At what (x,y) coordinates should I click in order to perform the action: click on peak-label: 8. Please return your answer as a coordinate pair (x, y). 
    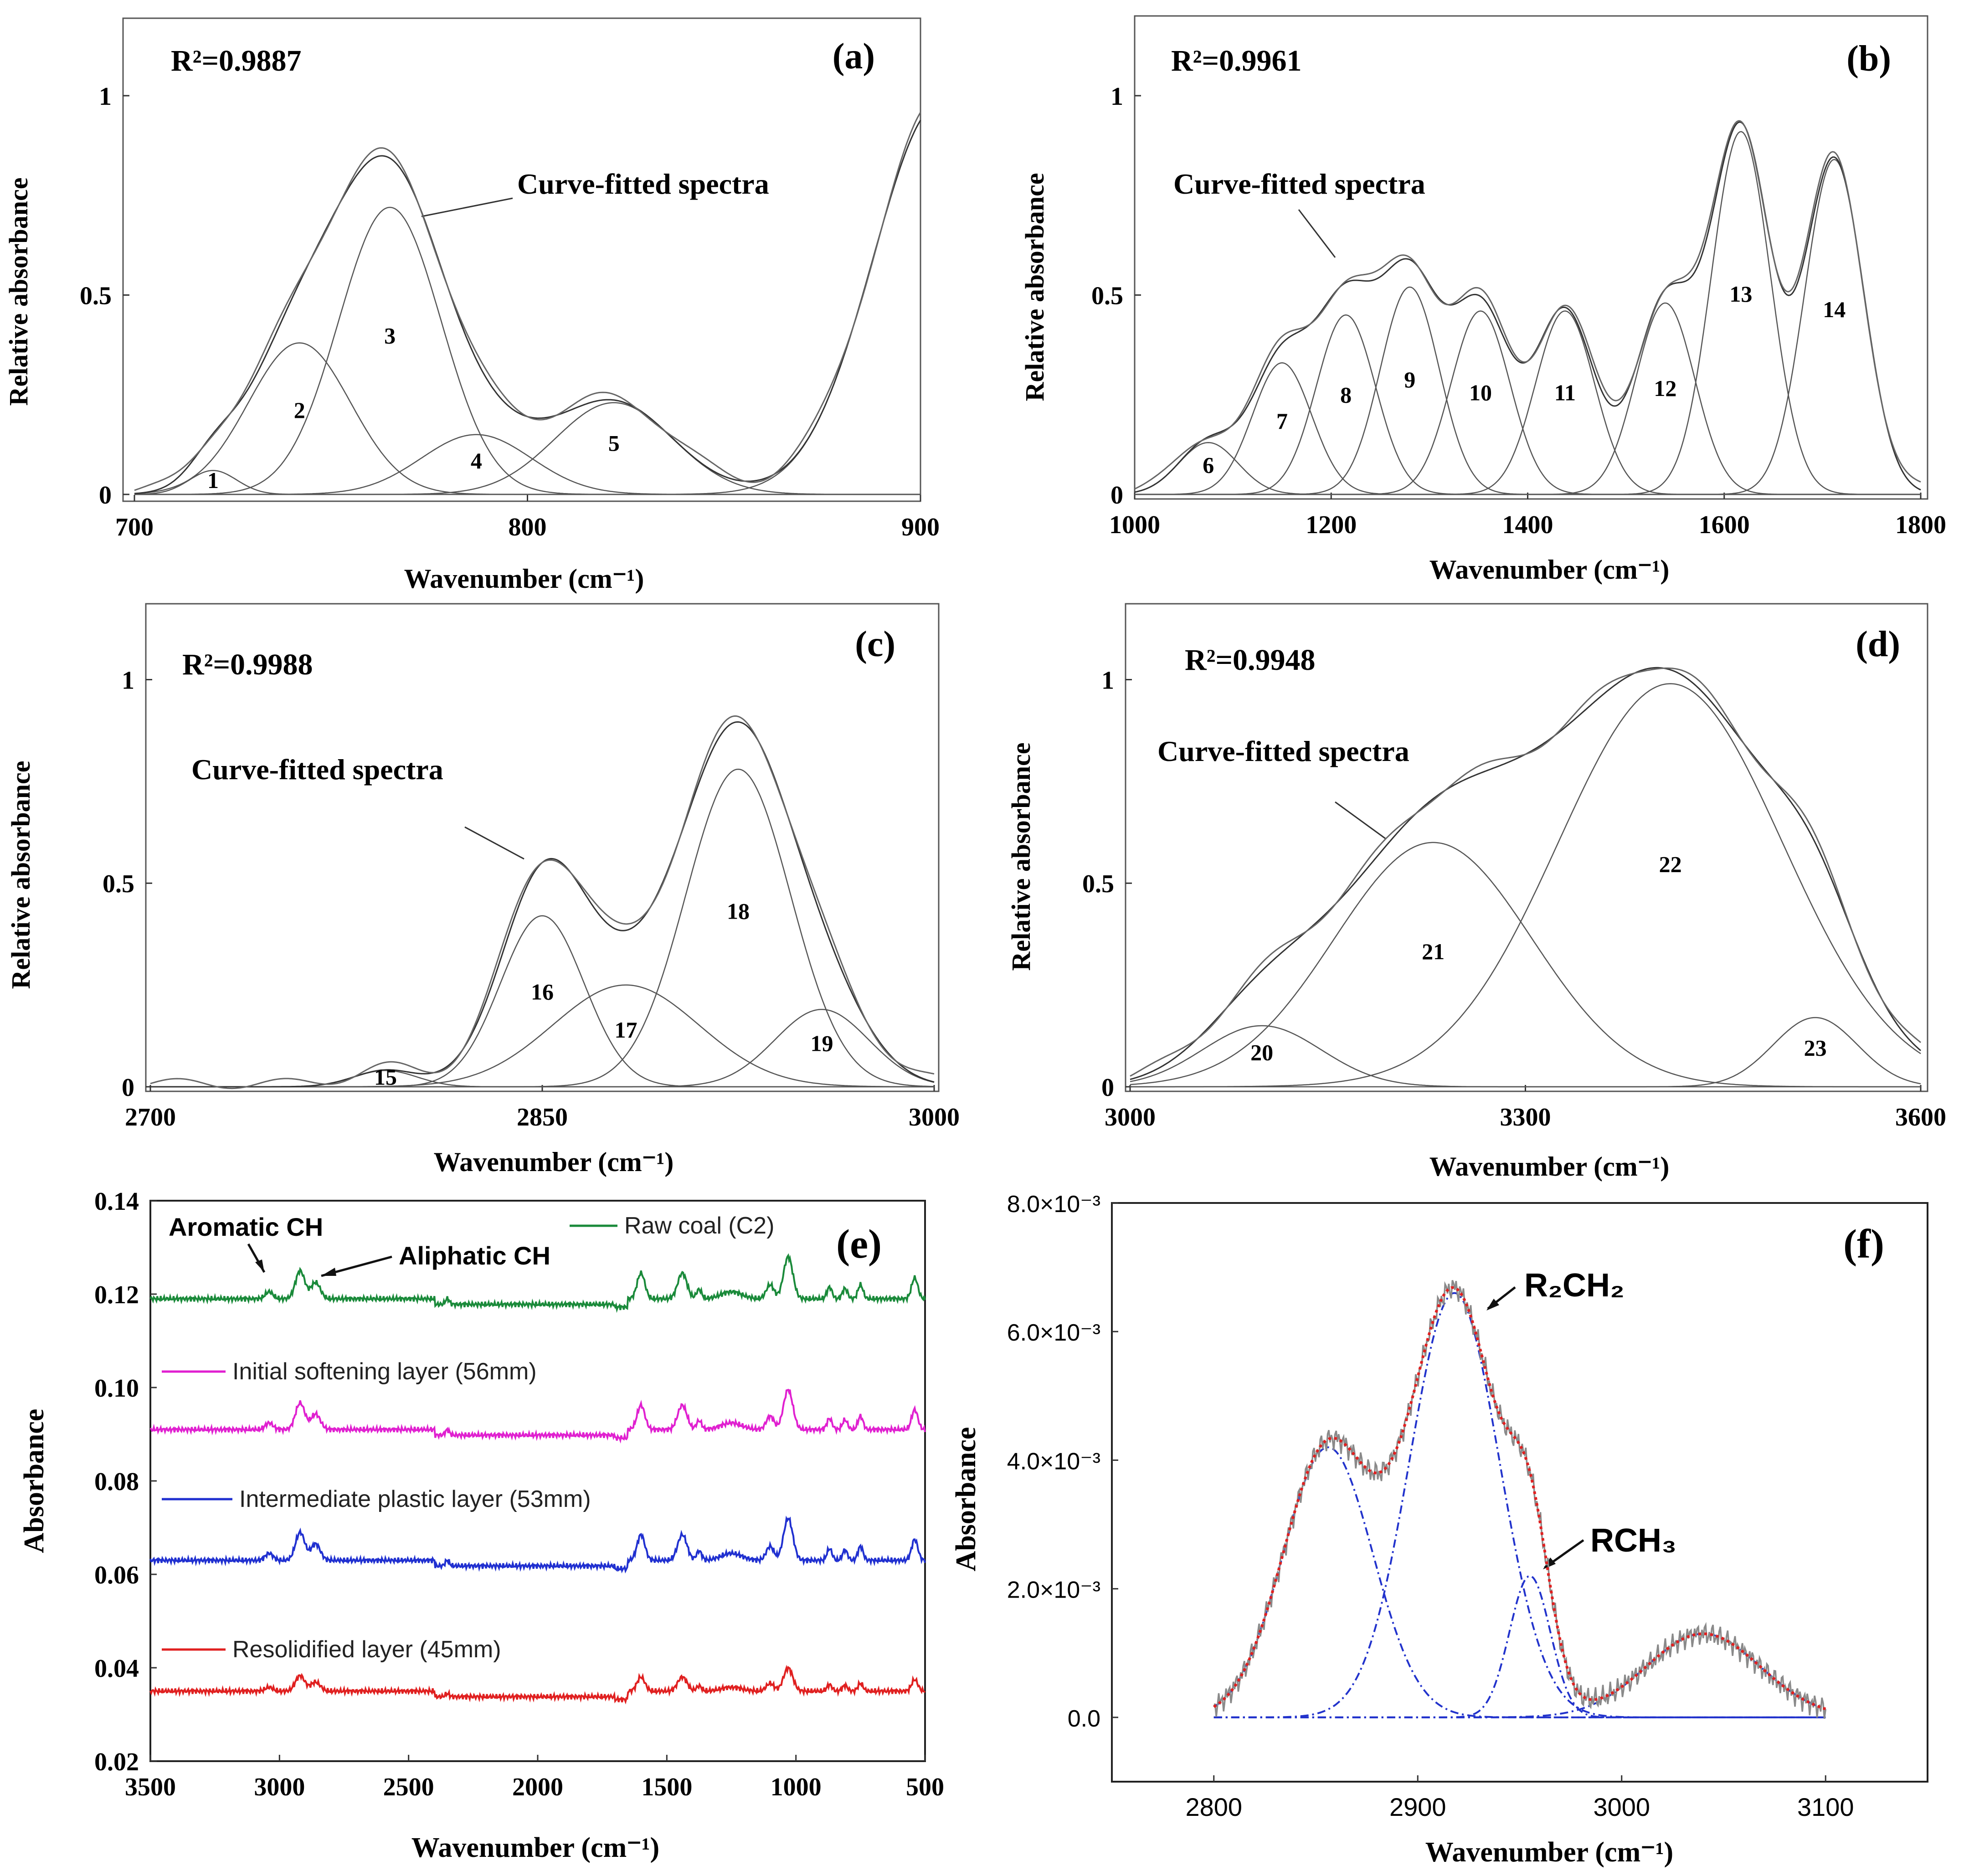
    Looking at the image, I should click on (1346, 394).